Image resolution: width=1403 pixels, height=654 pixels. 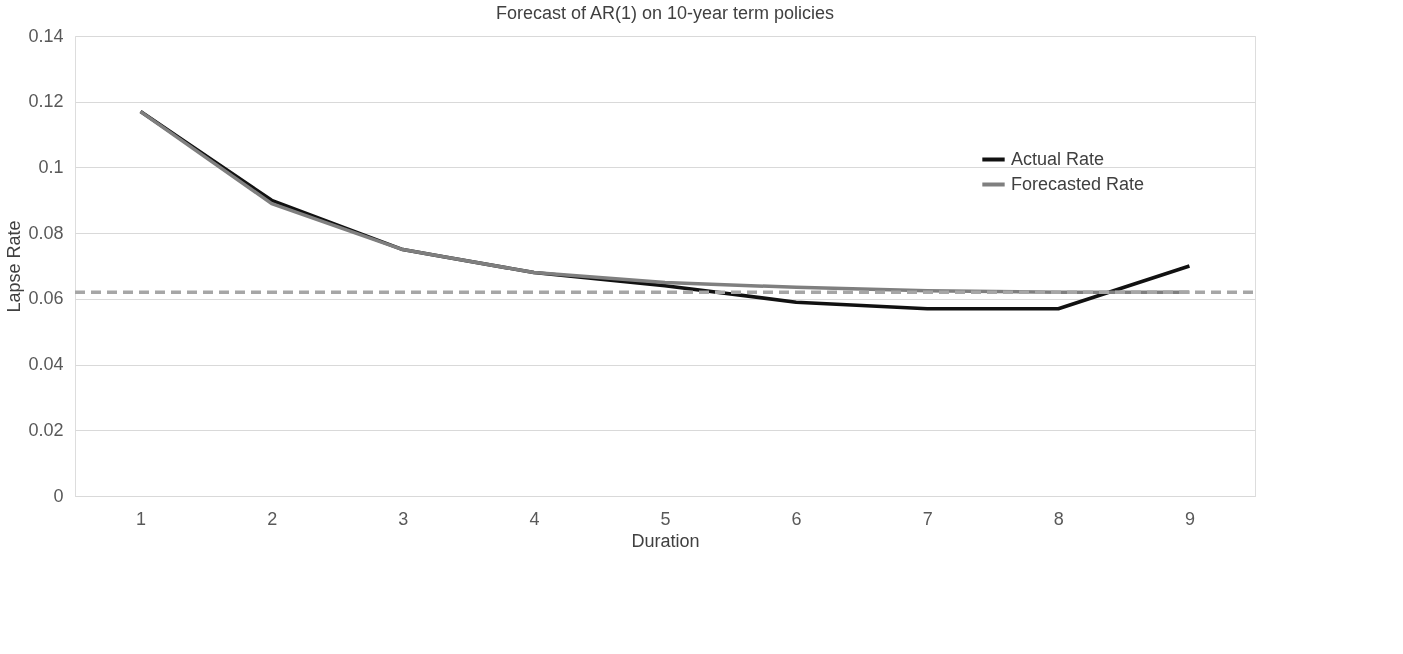 What do you see at coordinates (141, 518) in the screenshot?
I see `x-tick-label: 1` at bounding box center [141, 518].